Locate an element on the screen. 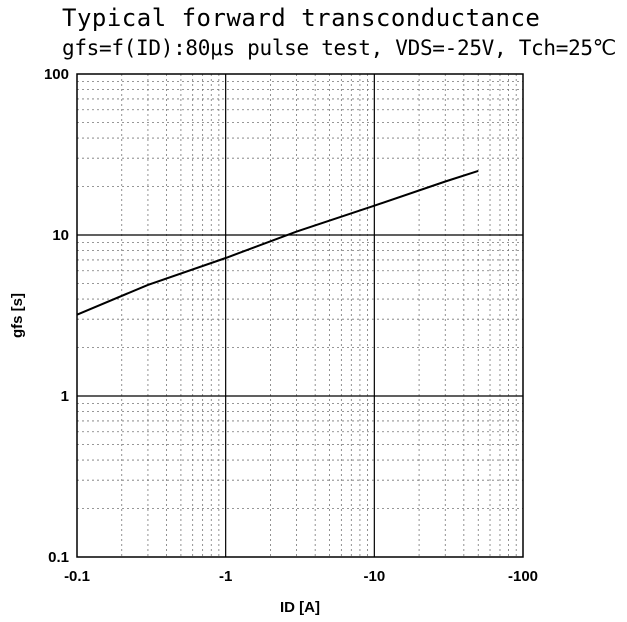  x-axis-label: ID [A] is located at coordinates (300, 607).